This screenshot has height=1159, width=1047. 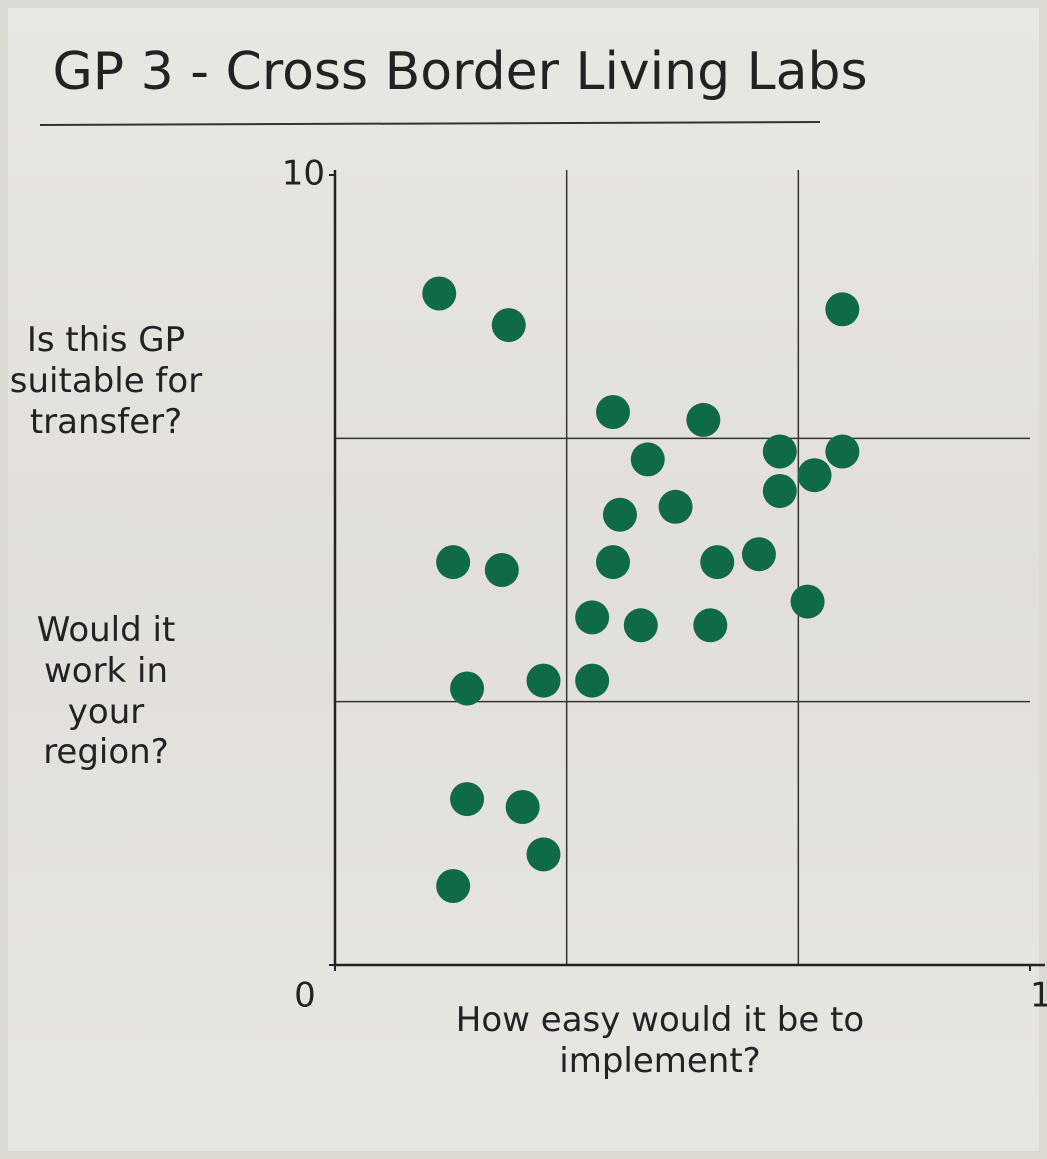 I want to click on y-tick-label: 10, so click(x=303, y=174).